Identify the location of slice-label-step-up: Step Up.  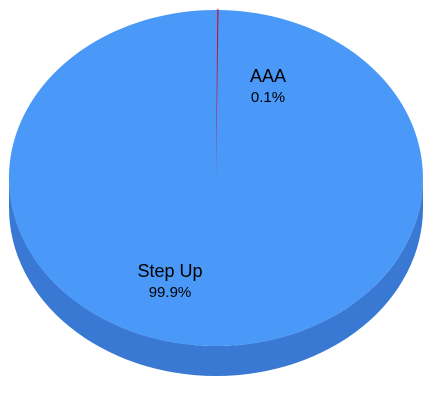
(169, 271).